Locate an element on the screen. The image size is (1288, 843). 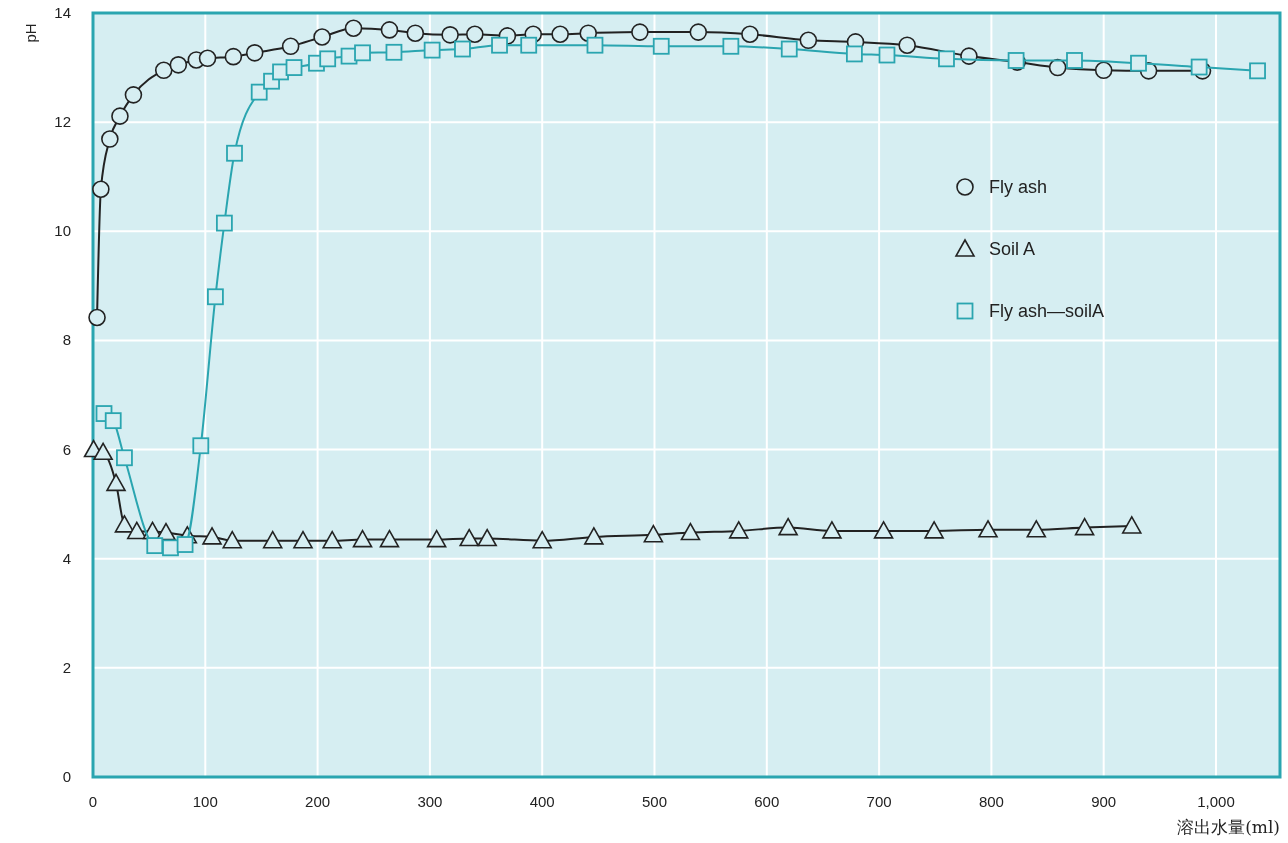
x-tick-label: 800 is located at coordinates (991, 801).